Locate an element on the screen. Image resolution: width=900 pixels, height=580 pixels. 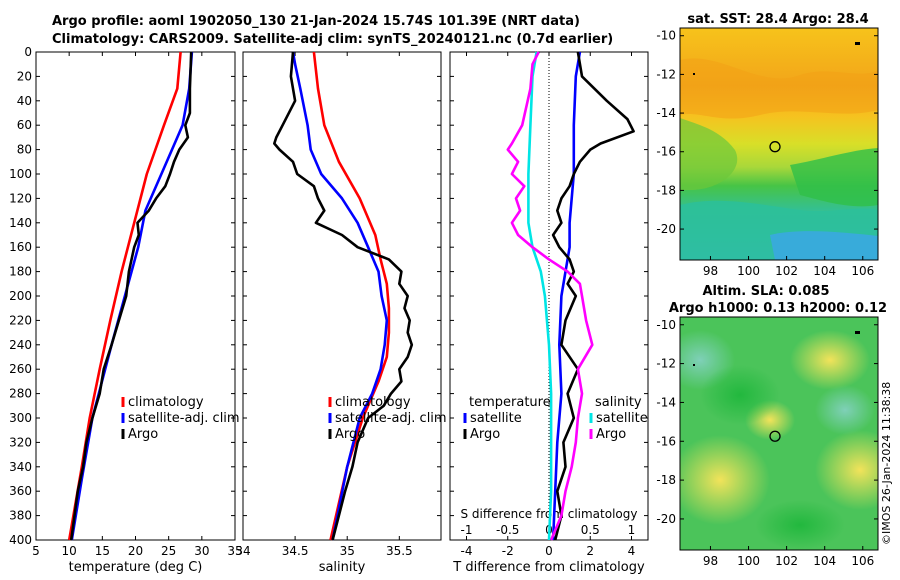
depth-tick-label: 40 is located at coordinates (24, 101).